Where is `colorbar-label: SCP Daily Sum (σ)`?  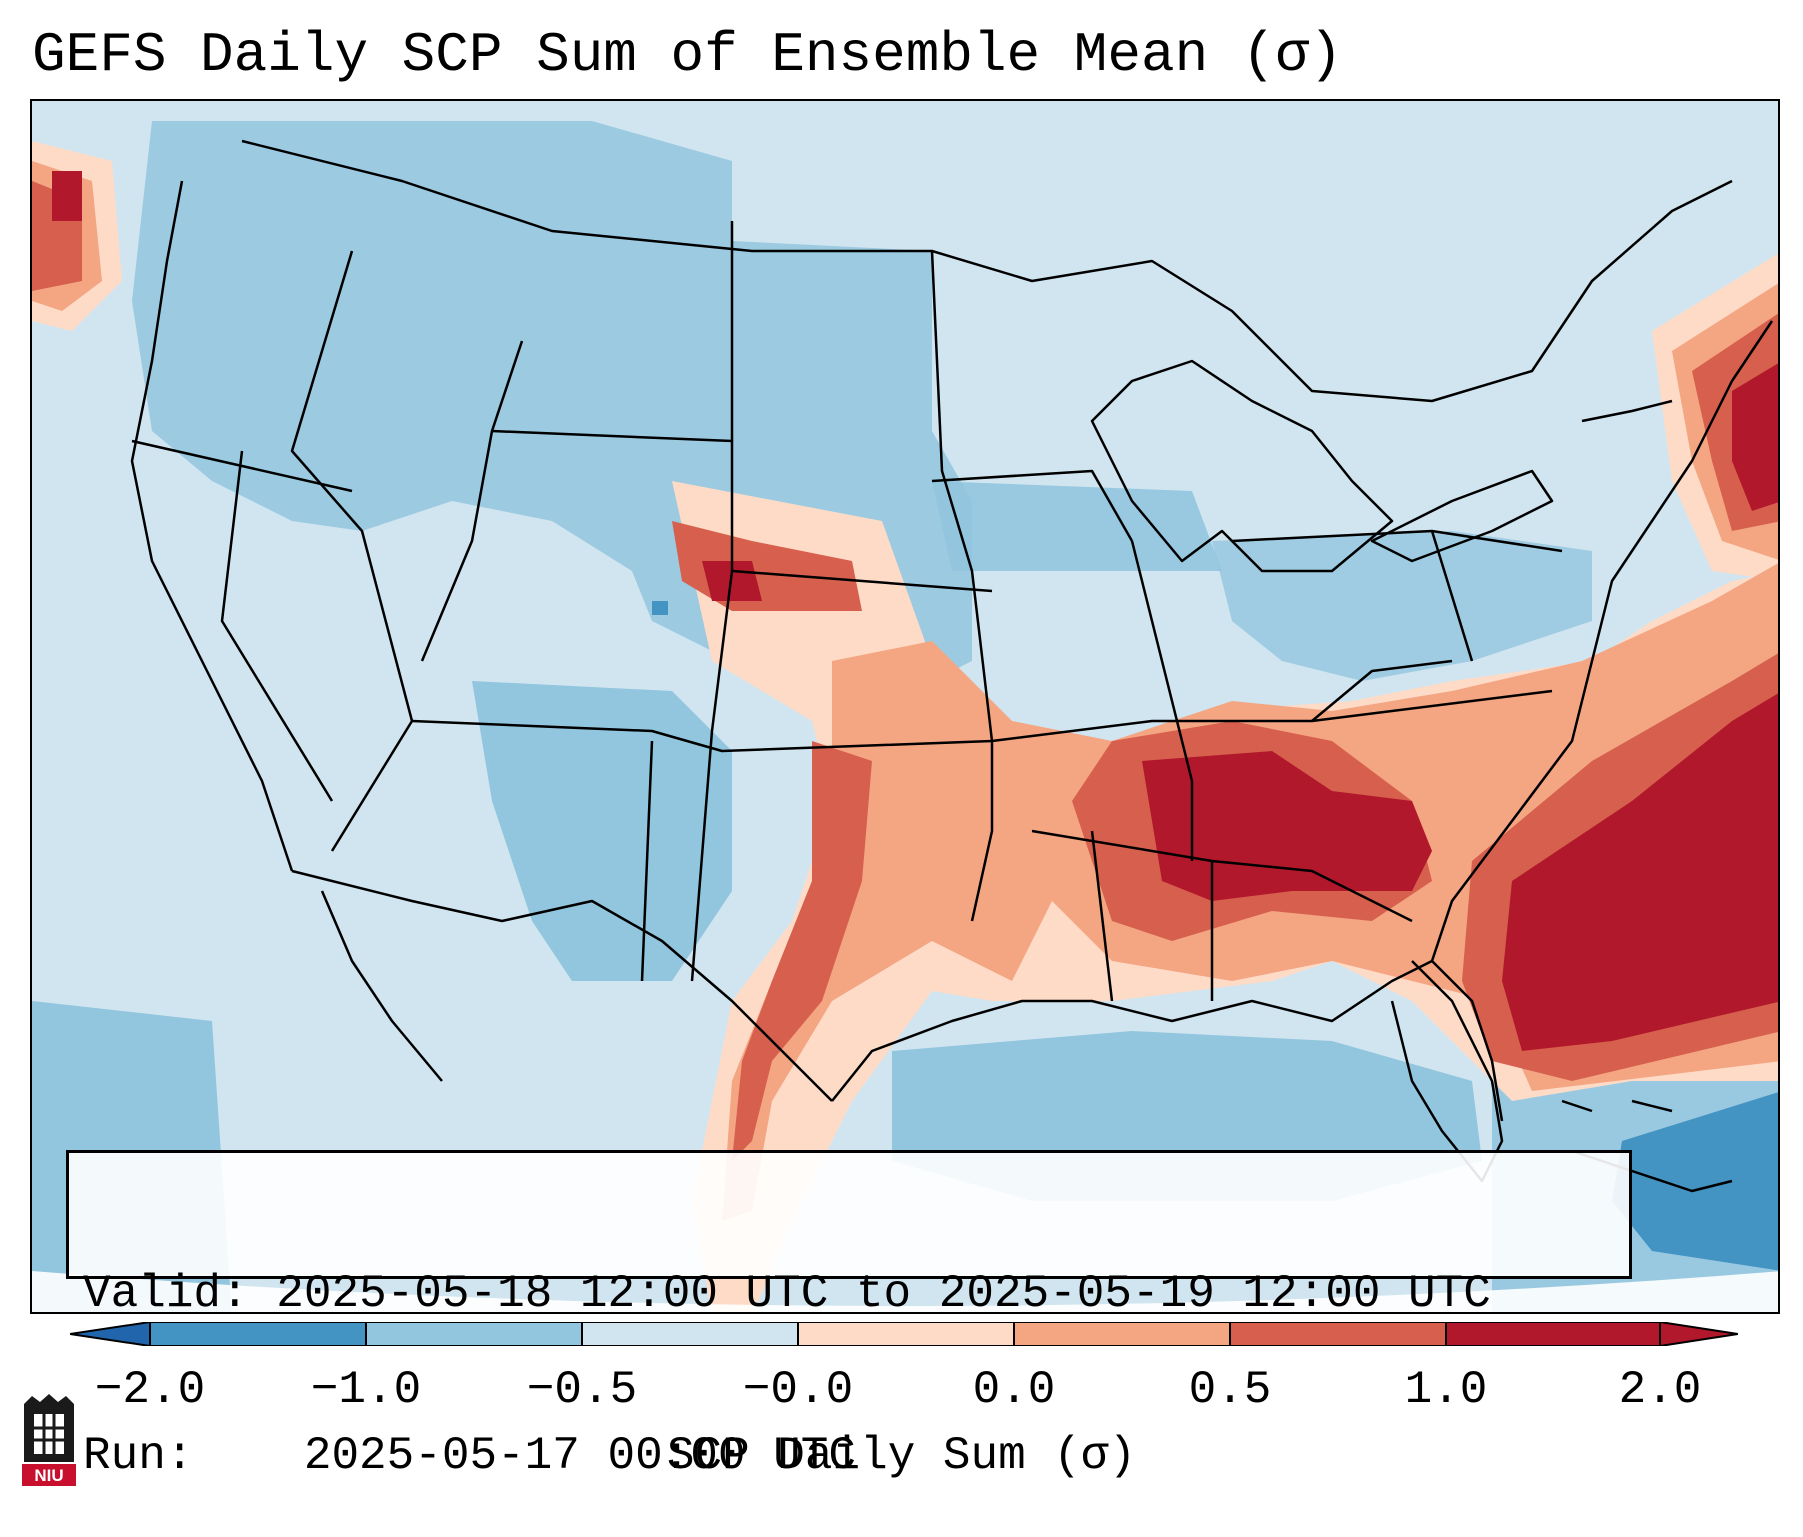
colorbar-label: SCP Daily Sum (σ) is located at coordinates (901, 1456).